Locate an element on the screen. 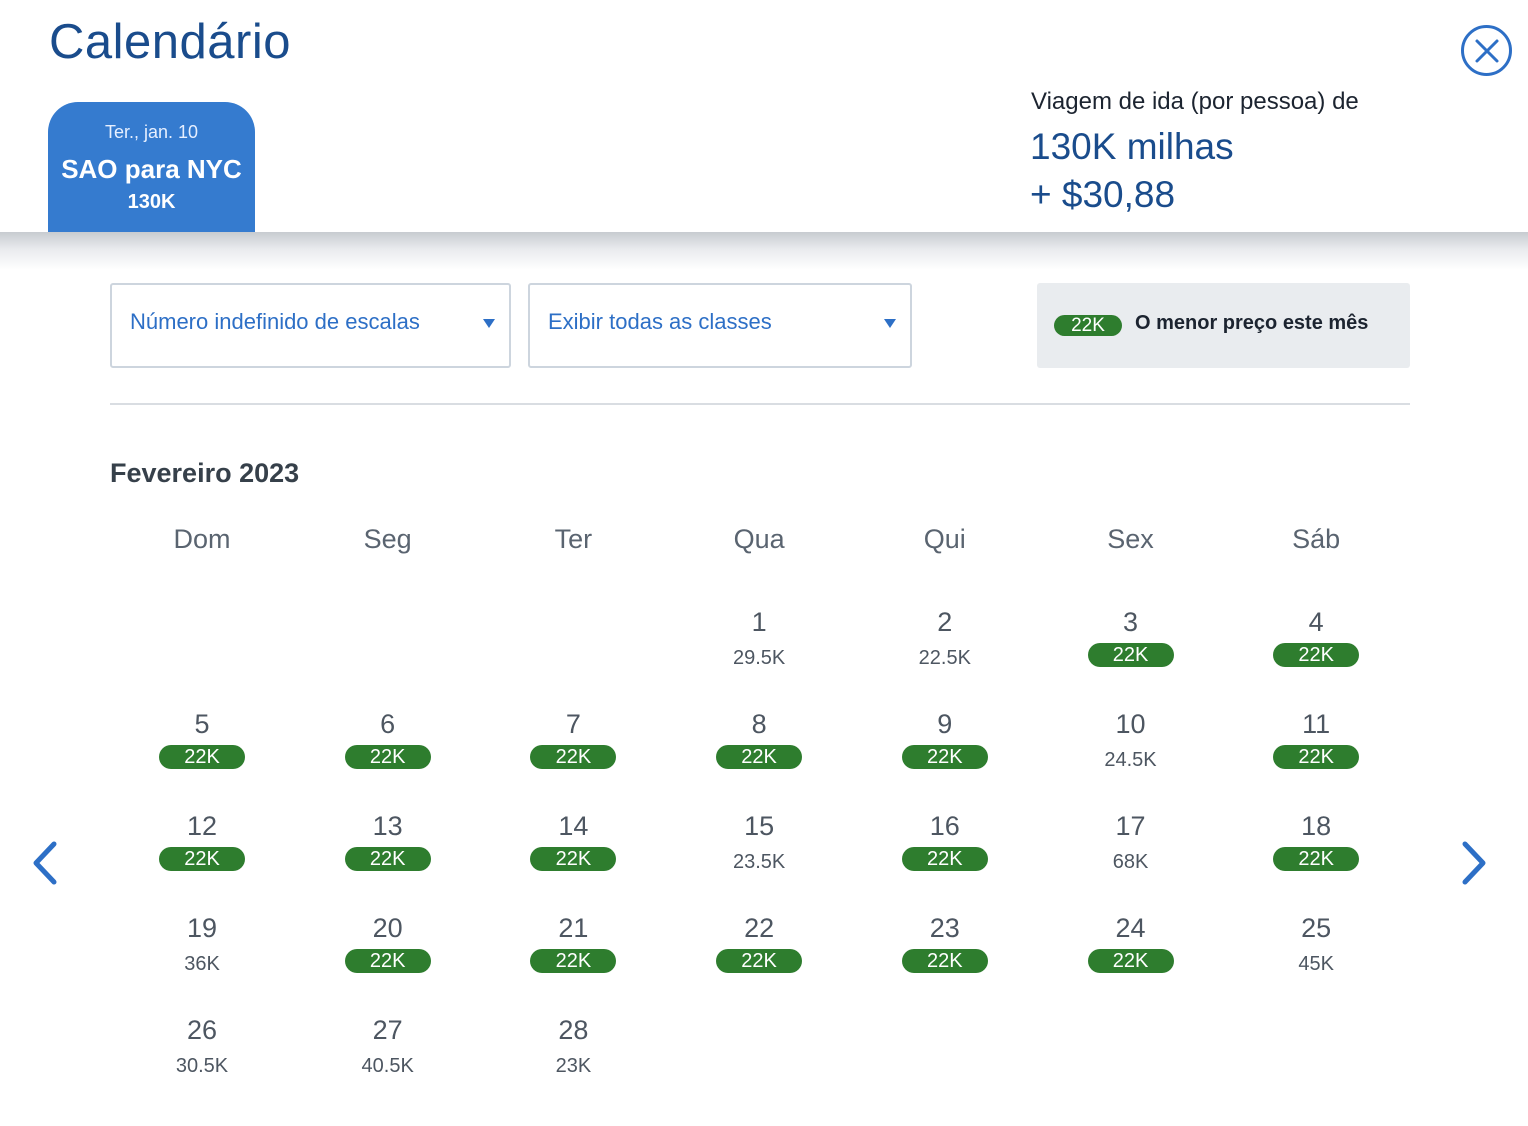  calendar-day: 9 22K is located at coordinates (945, 754).